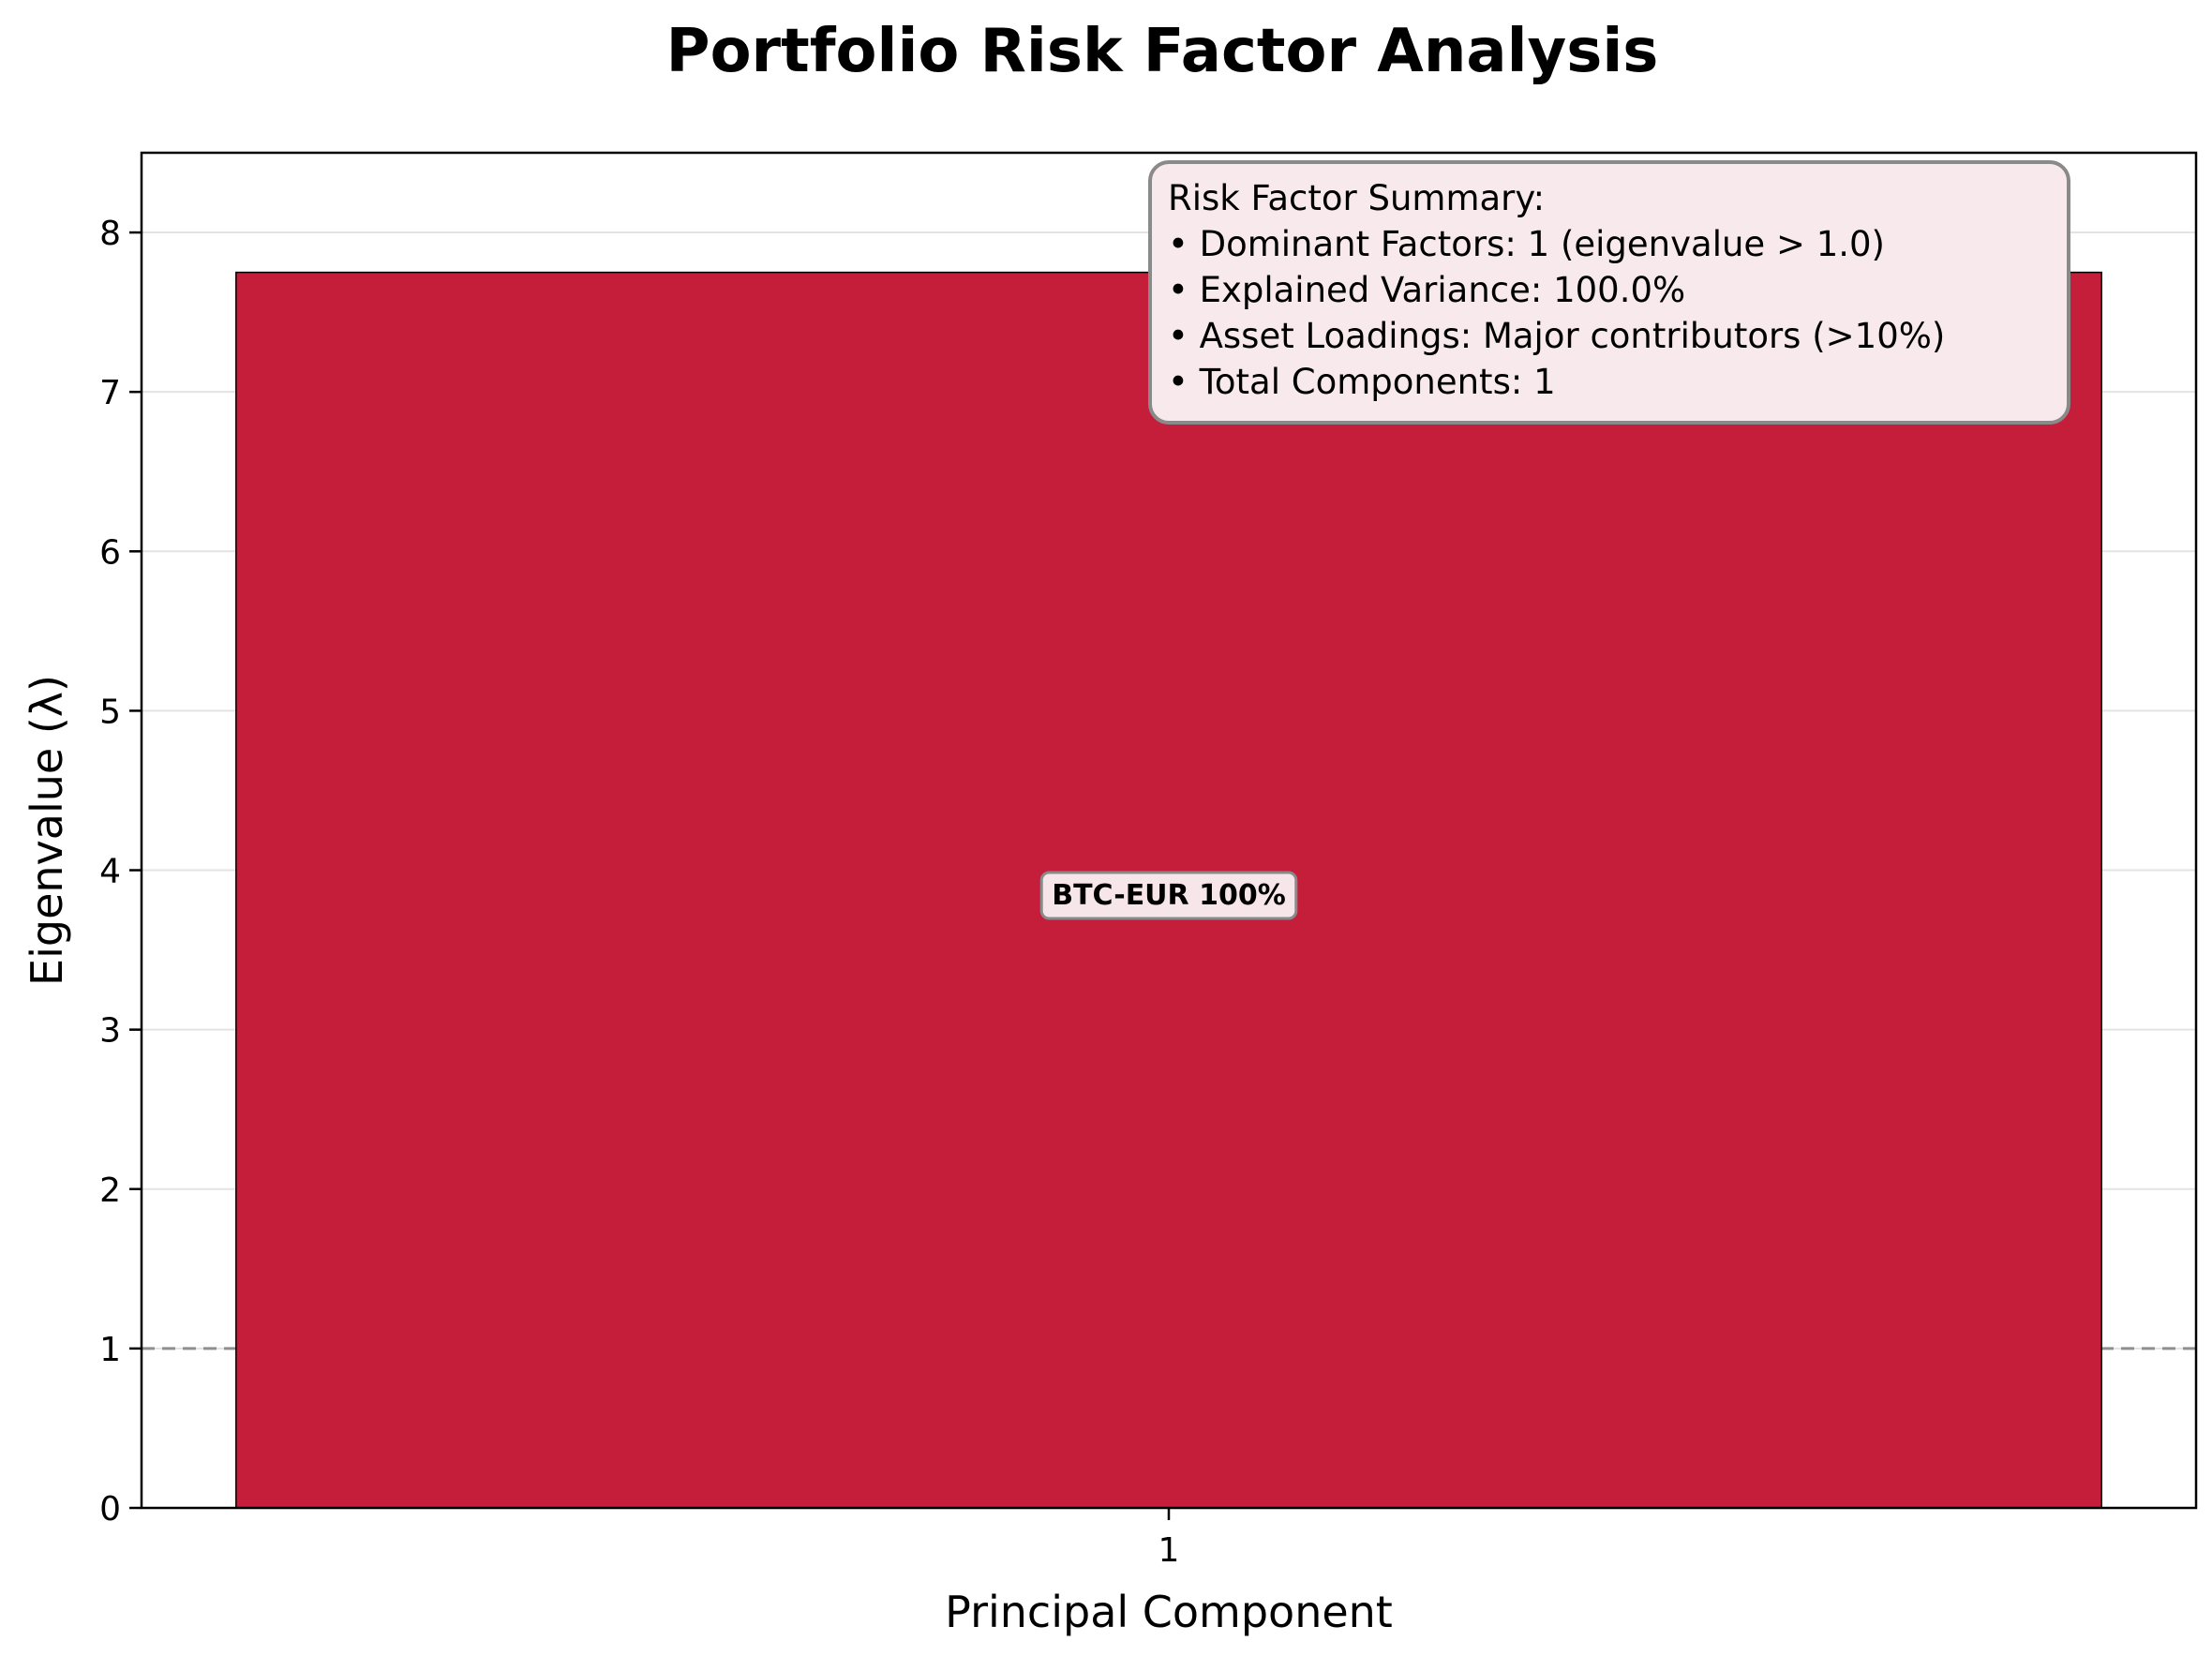  I want to click on summary-box-line: • Total Components: 1, so click(1362, 382).